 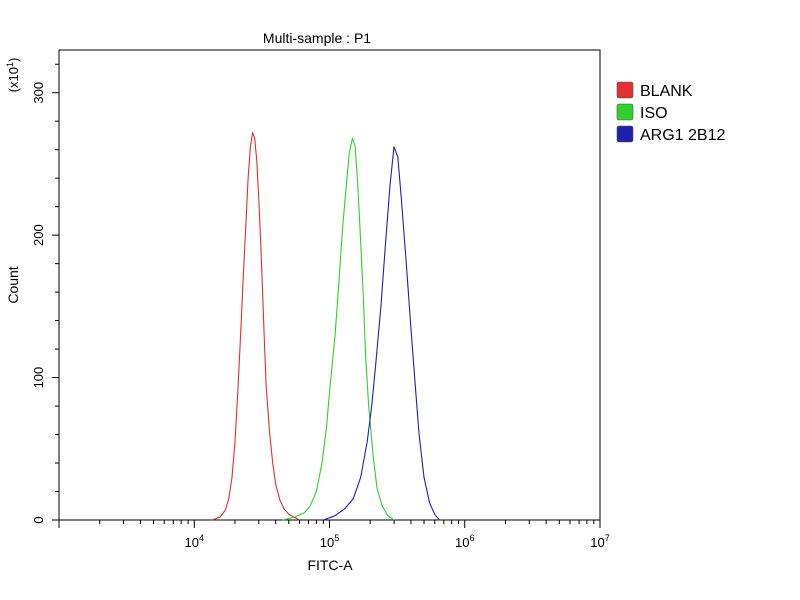 What do you see at coordinates (317, 38) in the screenshot?
I see `chart-title: Multi-sample : P1` at bounding box center [317, 38].